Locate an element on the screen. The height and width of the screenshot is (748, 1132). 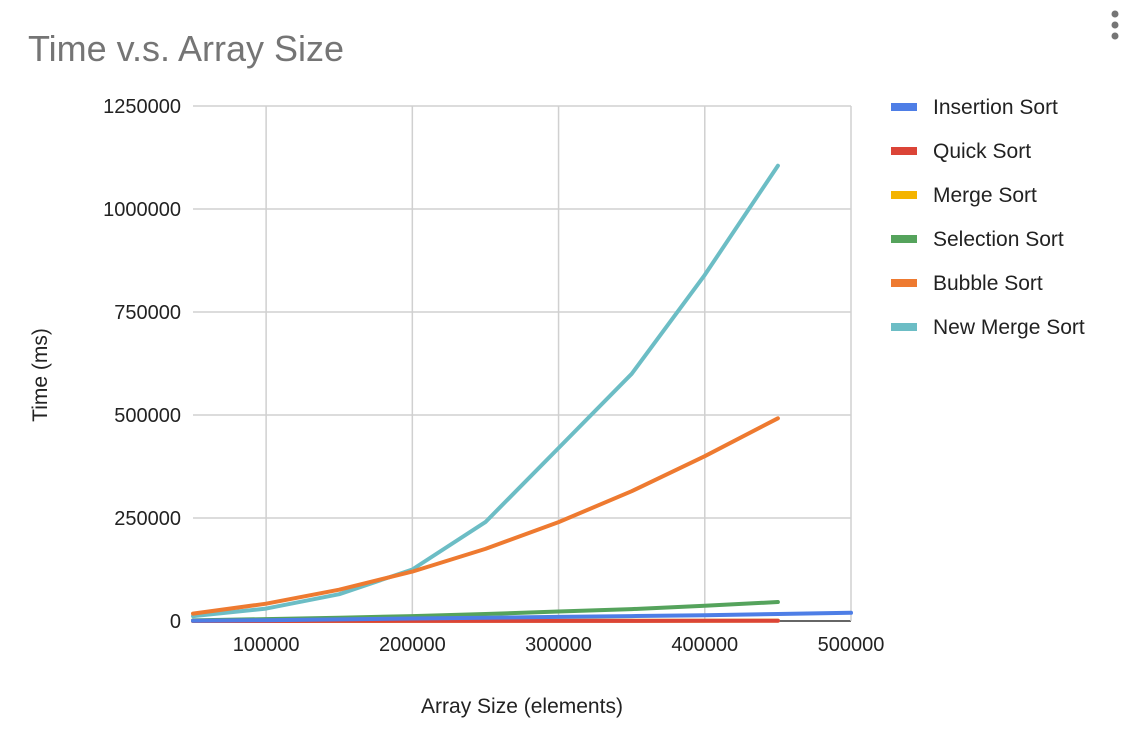
y-tick-label: 1000000 is located at coordinates (142, 210).